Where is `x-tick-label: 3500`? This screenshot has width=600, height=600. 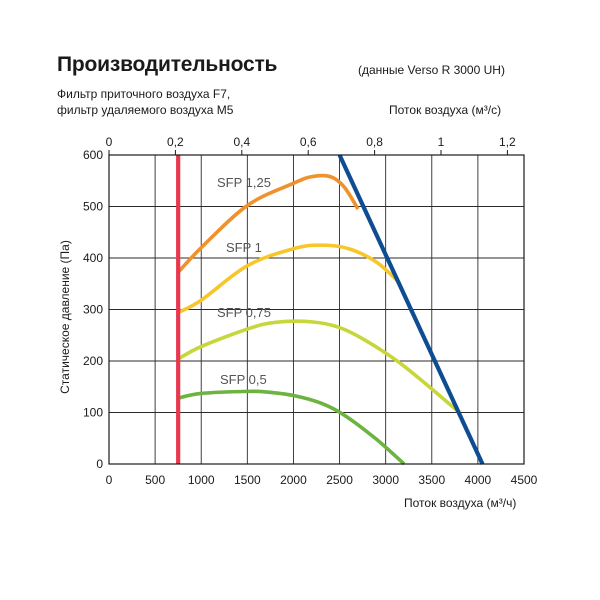
x-tick-label: 3500 is located at coordinates (431, 480).